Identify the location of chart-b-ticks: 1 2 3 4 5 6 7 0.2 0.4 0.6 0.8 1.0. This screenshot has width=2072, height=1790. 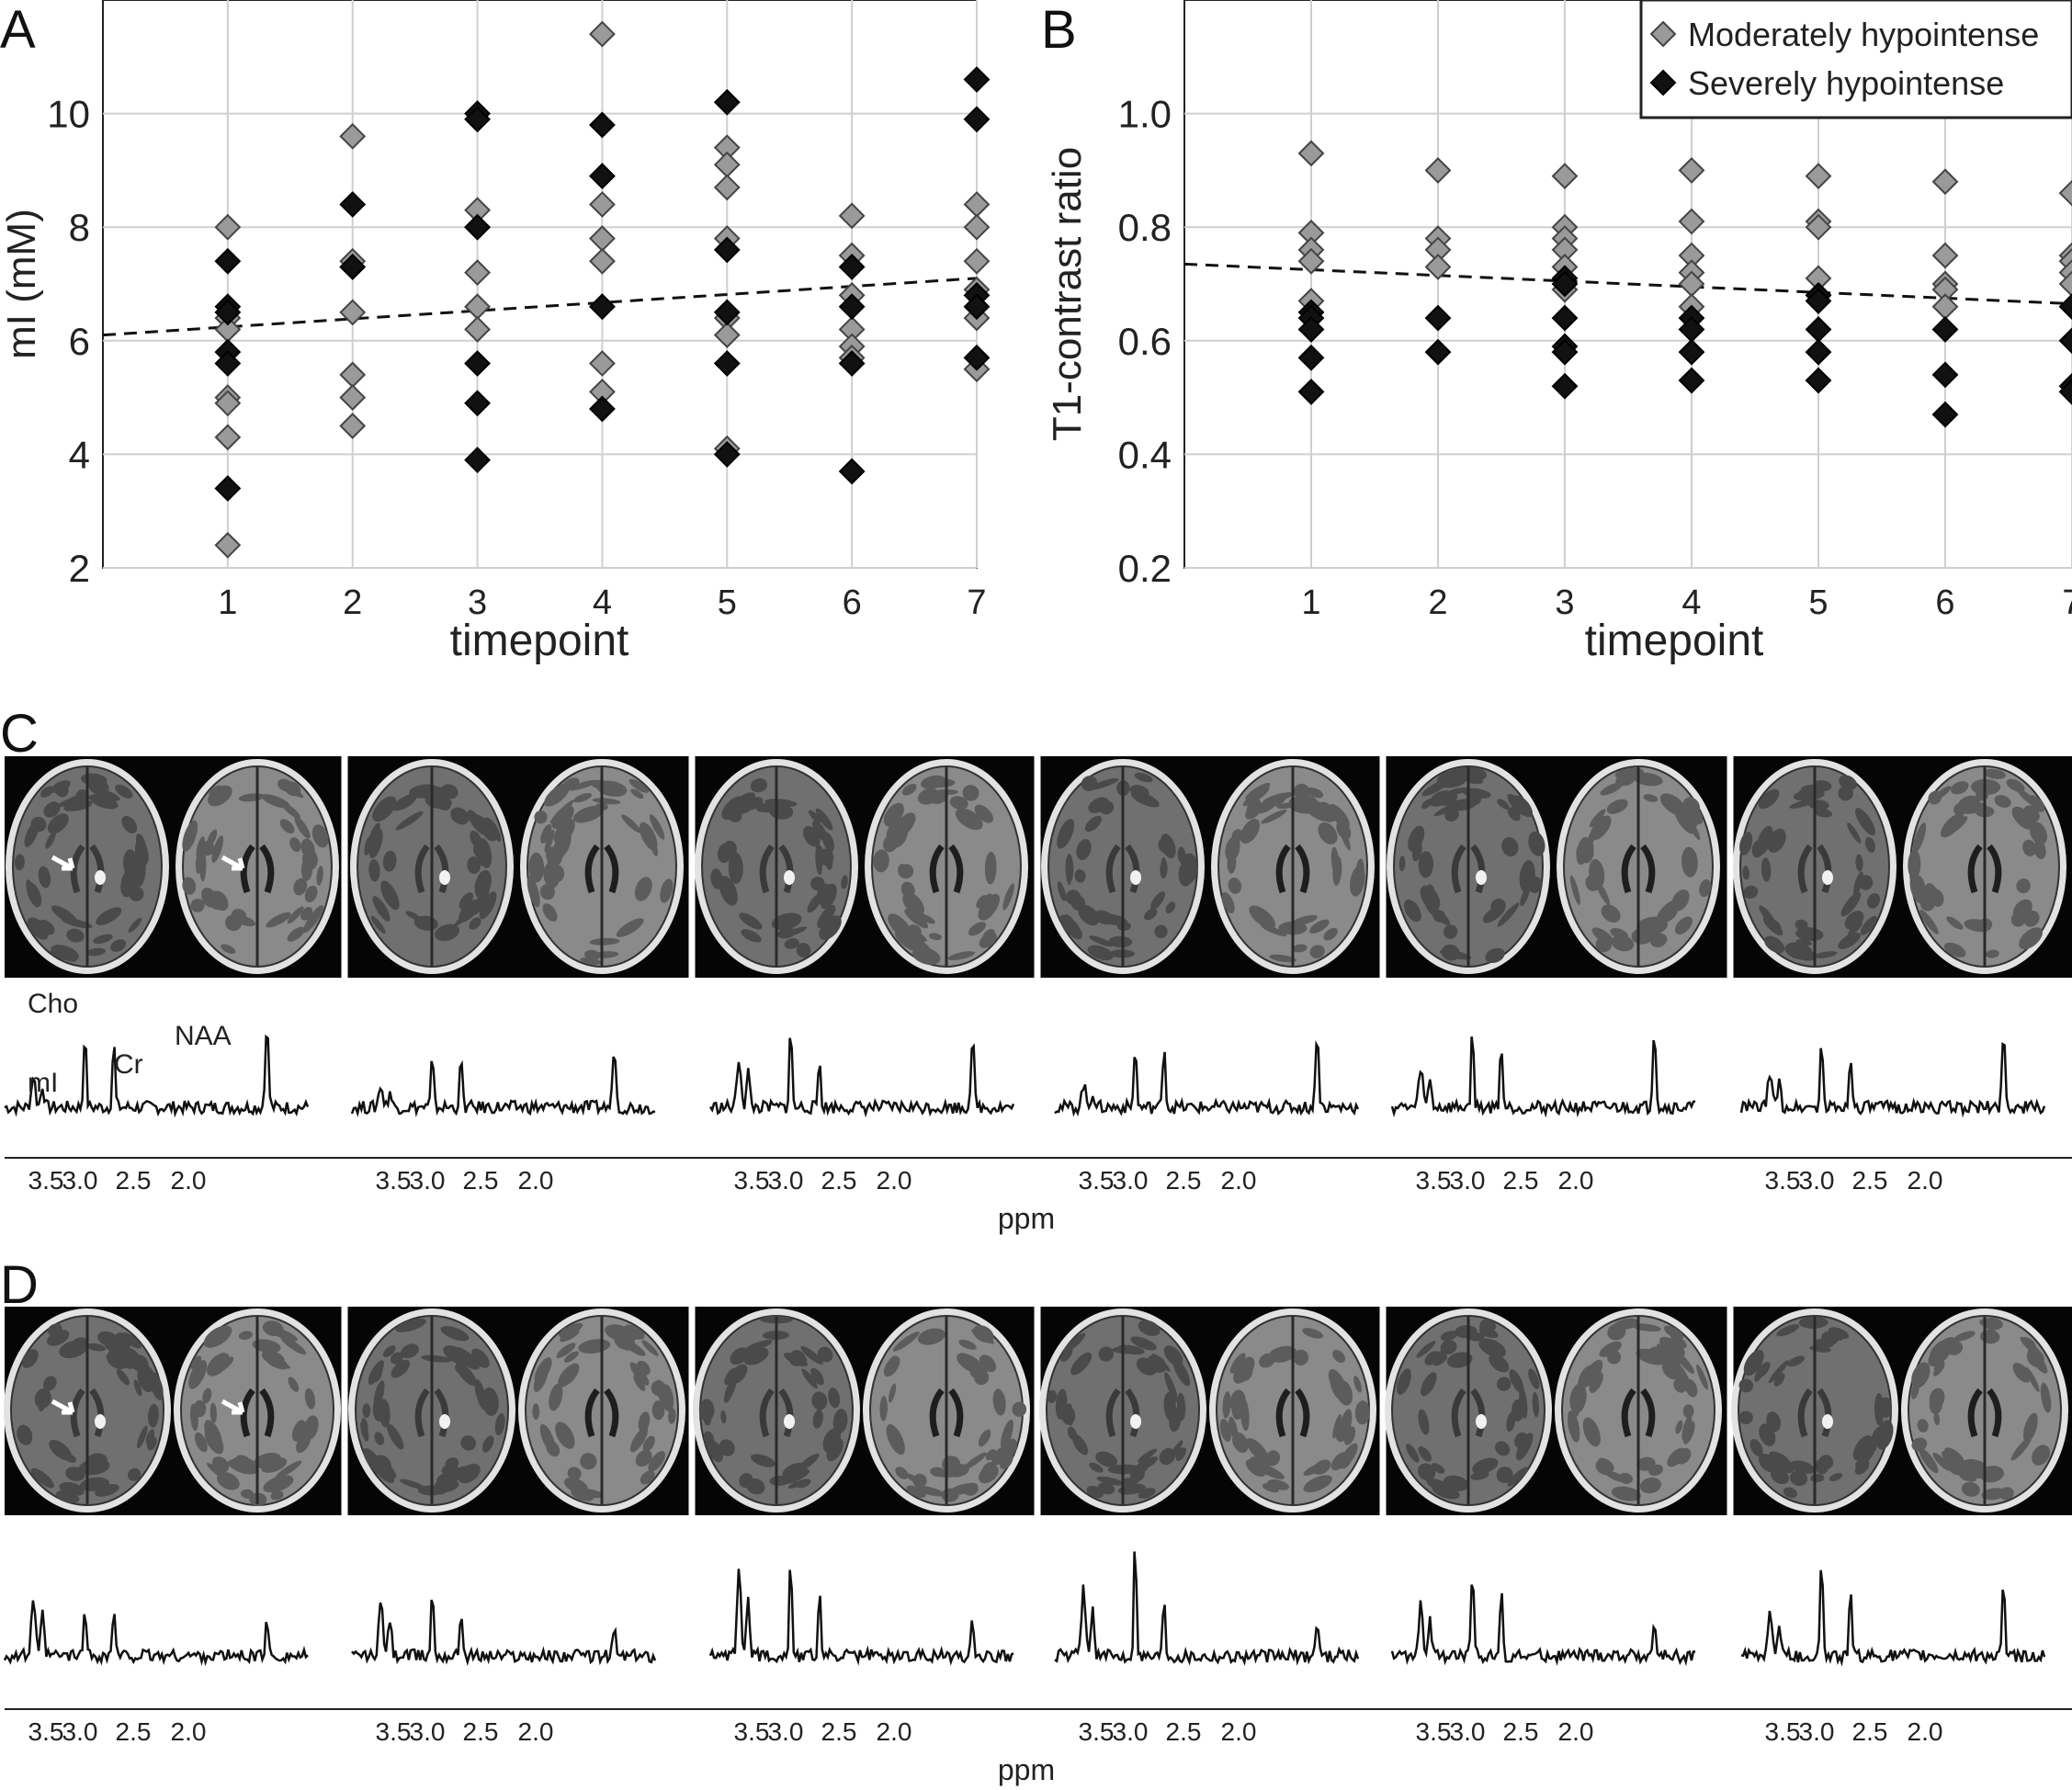
(1595, 358).